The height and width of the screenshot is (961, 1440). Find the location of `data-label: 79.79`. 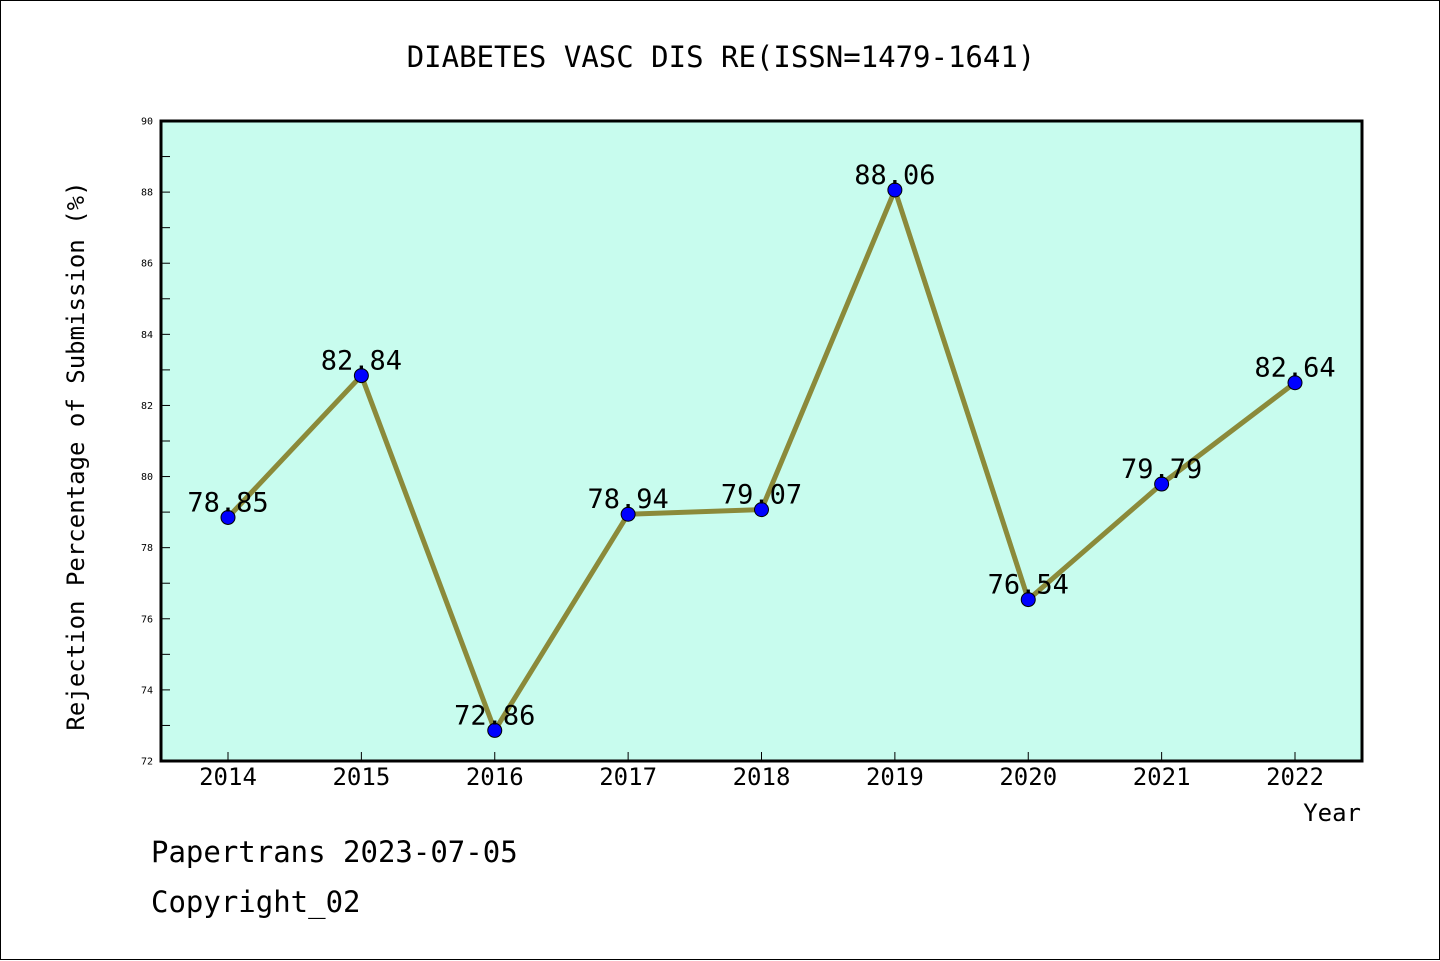

data-label: 79.79 is located at coordinates (1161, 469).